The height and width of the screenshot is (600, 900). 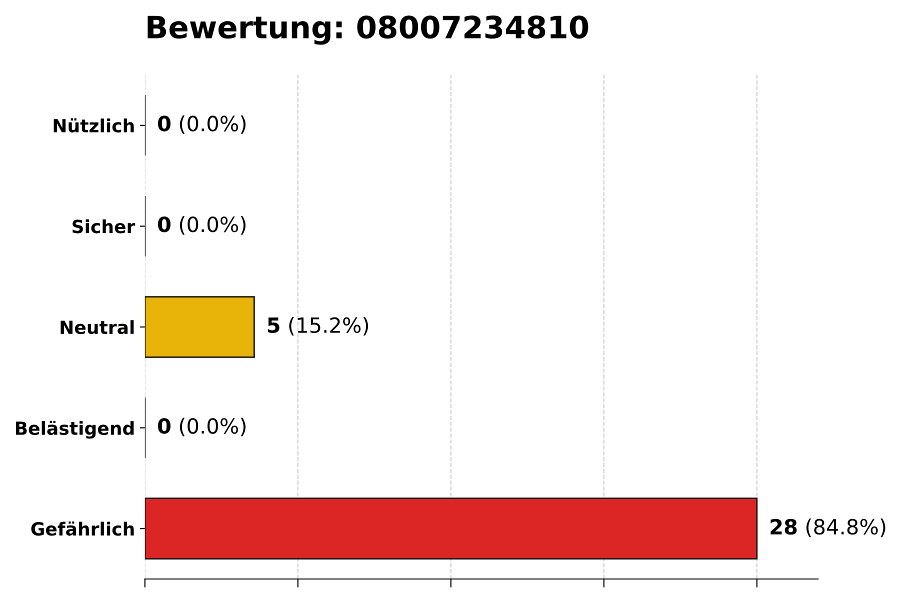 What do you see at coordinates (828, 528) in the screenshot?
I see `data-label: 28 (84.8%)` at bounding box center [828, 528].